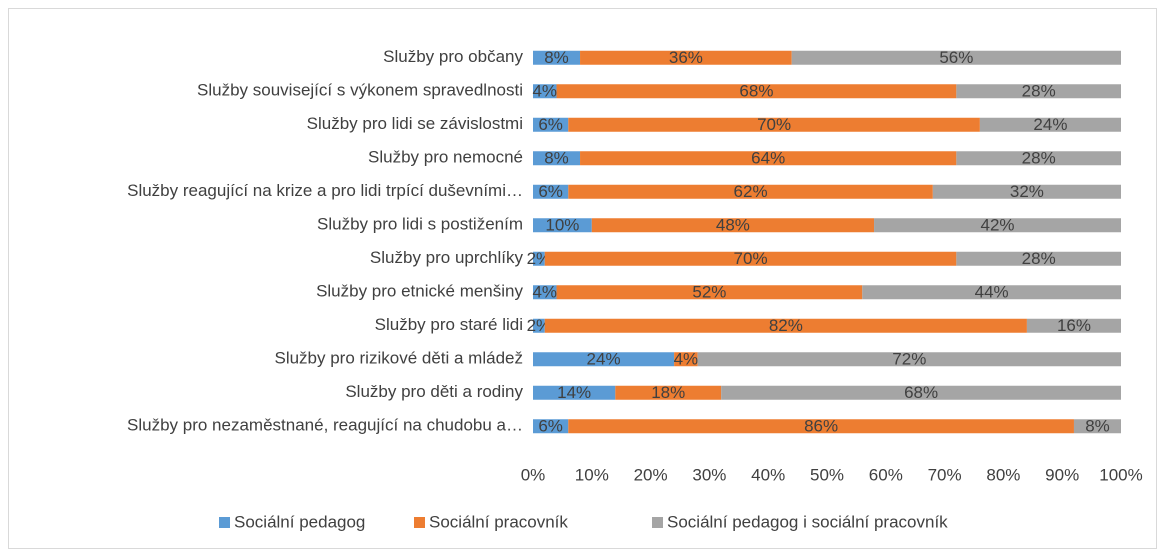 The width and height of the screenshot is (1165, 557). I want to click on legend-label: Sociální pracovník, so click(498, 521).